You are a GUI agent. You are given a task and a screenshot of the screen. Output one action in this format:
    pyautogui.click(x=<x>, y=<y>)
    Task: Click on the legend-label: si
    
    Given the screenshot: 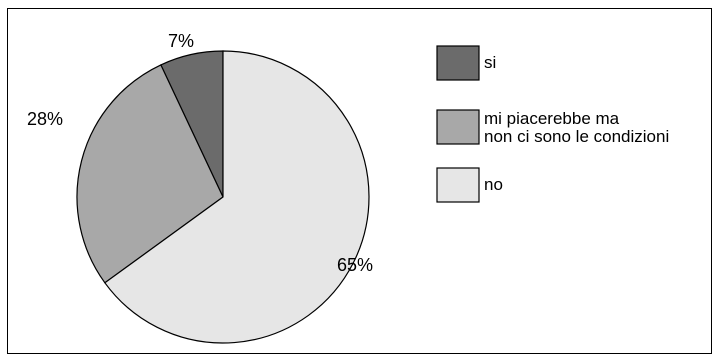 What is the action you would take?
    pyautogui.click(x=490, y=62)
    